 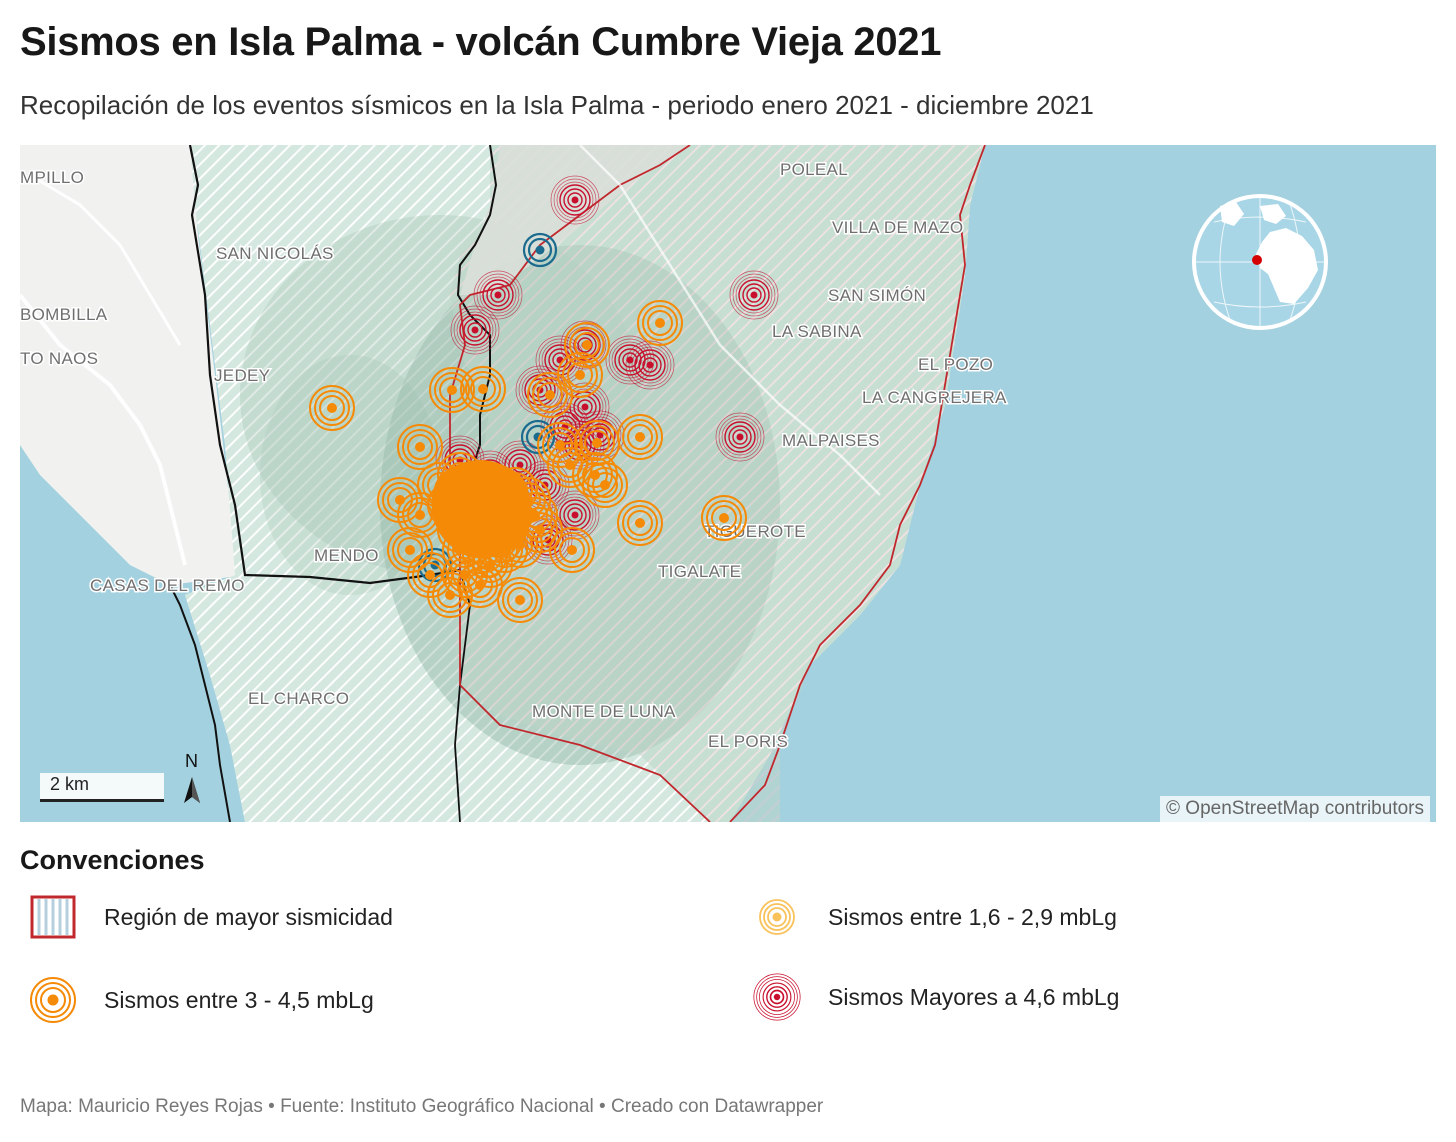 I want to click on legend-label: Sismos Mayores a 4,6 mbLg, so click(x=974, y=996).